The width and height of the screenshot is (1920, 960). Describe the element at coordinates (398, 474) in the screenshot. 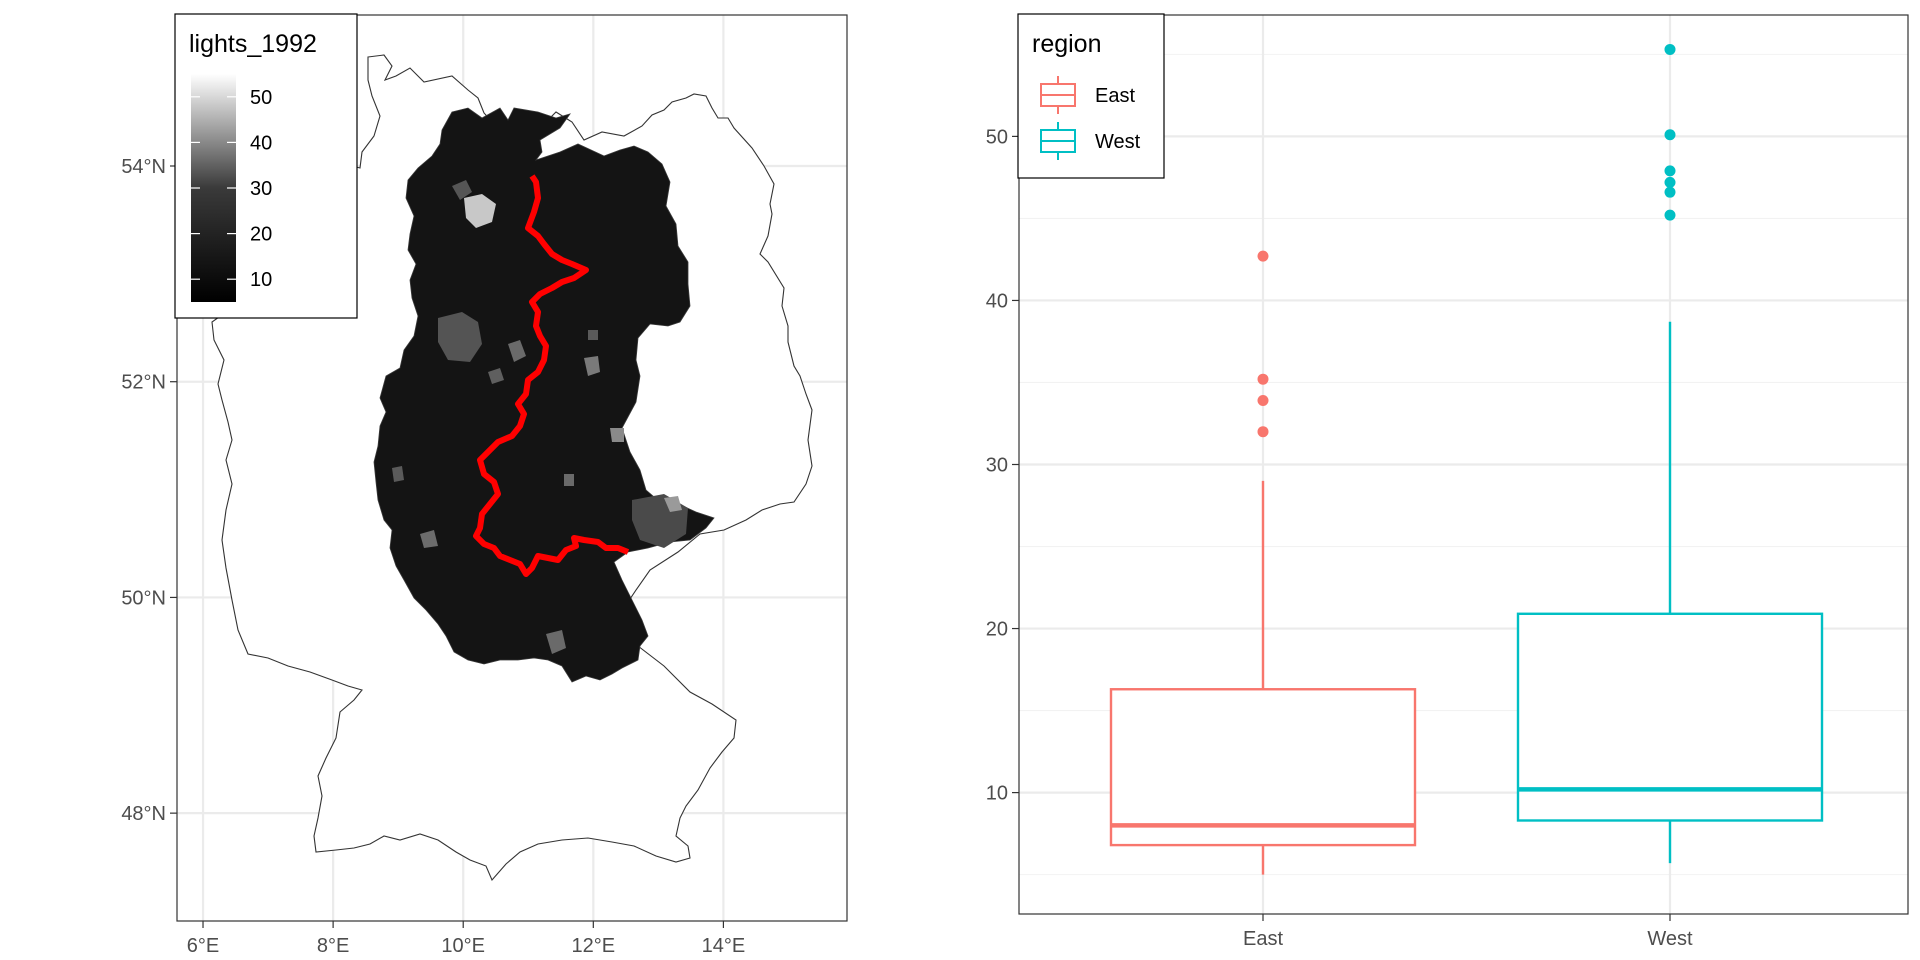

I see `district-cologne` at that location.